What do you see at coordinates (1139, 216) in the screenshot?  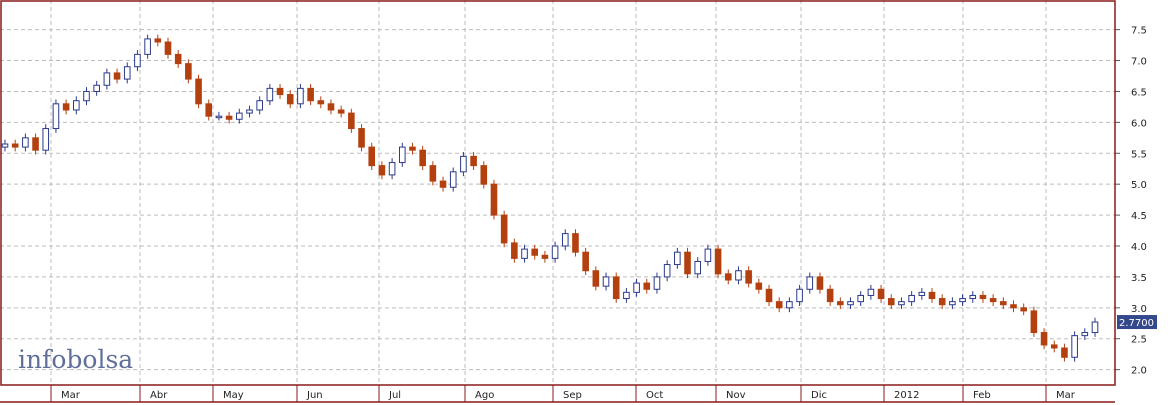 I see `y-tick-label: 4.5` at bounding box center [1139, 216].